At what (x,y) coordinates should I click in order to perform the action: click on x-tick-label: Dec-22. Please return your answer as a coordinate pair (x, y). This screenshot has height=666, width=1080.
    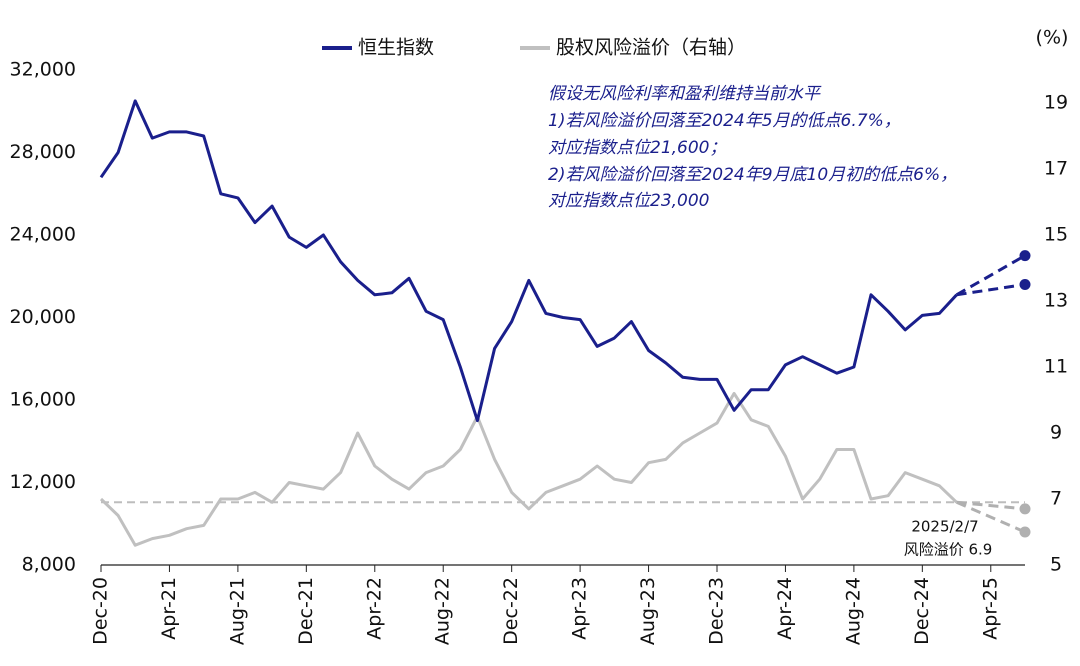
    Looking at the image, I should click on (511, 611).